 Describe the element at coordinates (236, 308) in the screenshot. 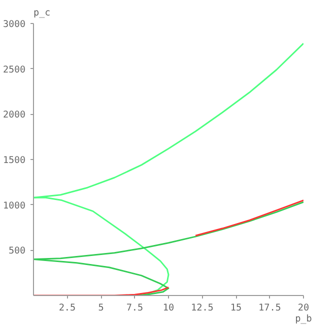

I see `x-tick-label: 15` at that location.